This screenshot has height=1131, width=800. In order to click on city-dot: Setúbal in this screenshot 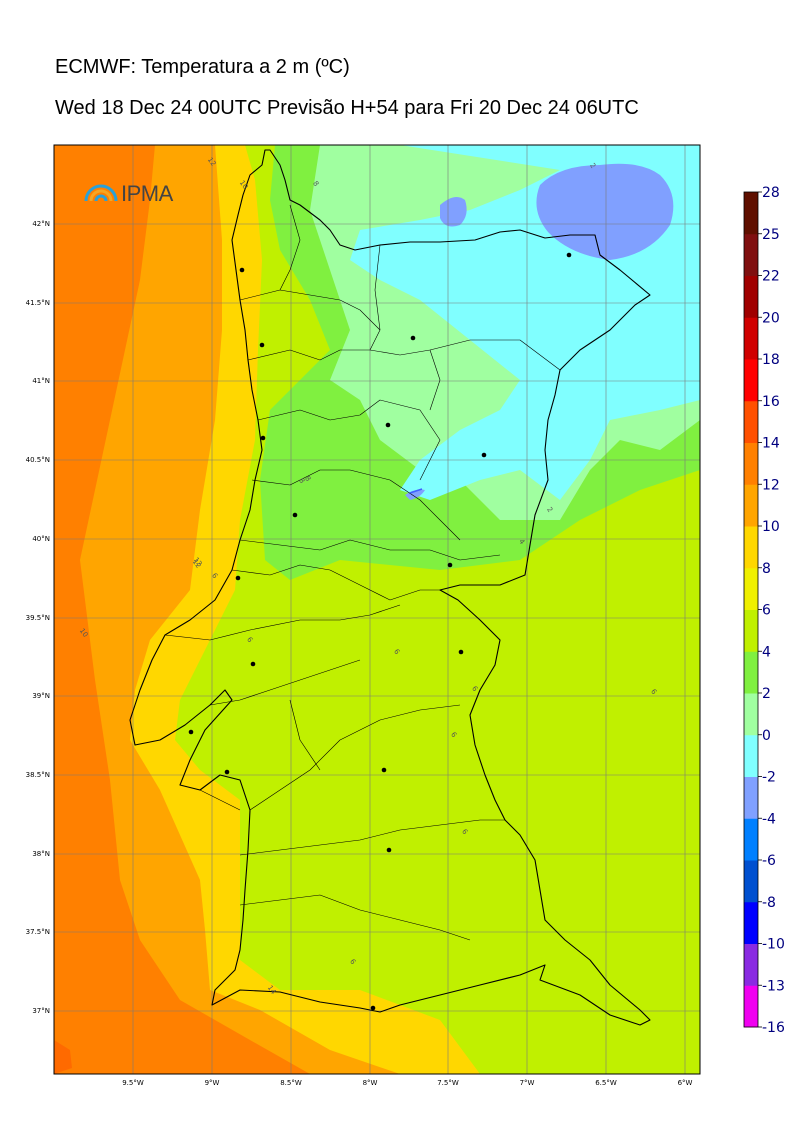, I will do `click(227, 772)`.